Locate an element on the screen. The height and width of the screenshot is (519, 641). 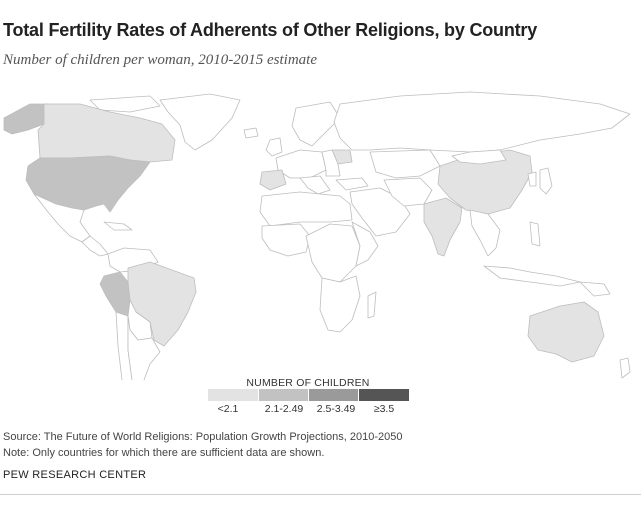
madagascar is located at coordinates (372, 305).